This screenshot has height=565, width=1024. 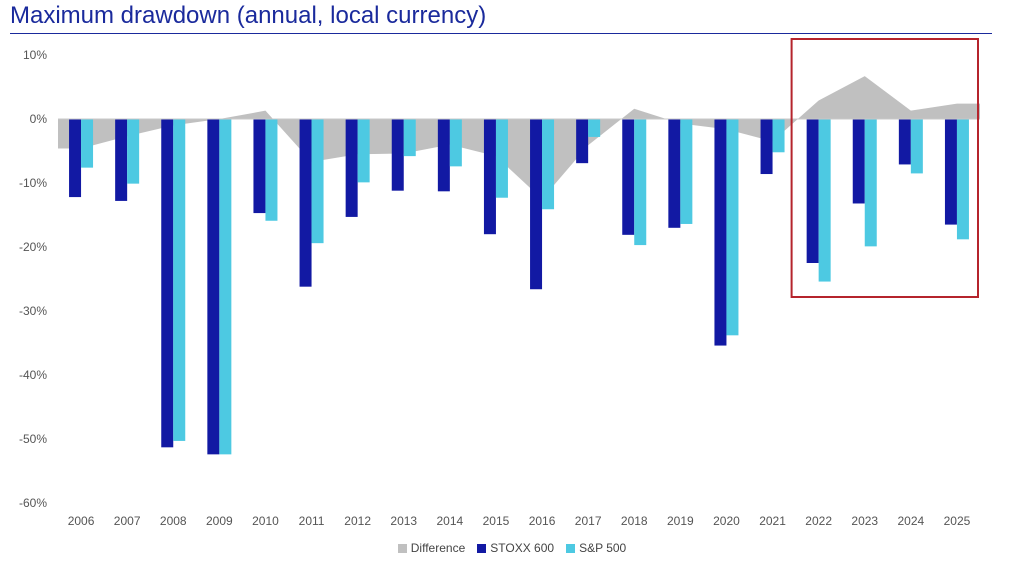 What do you see at coordinates (634, 521) in the screenshot?
I see `x-tick-label: 2018` at bounding box center [634, 521].